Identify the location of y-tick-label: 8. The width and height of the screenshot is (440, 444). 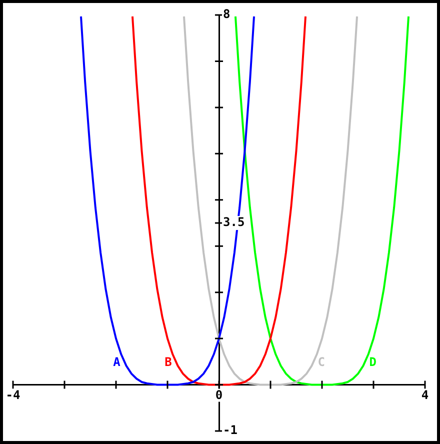
(226, 14).